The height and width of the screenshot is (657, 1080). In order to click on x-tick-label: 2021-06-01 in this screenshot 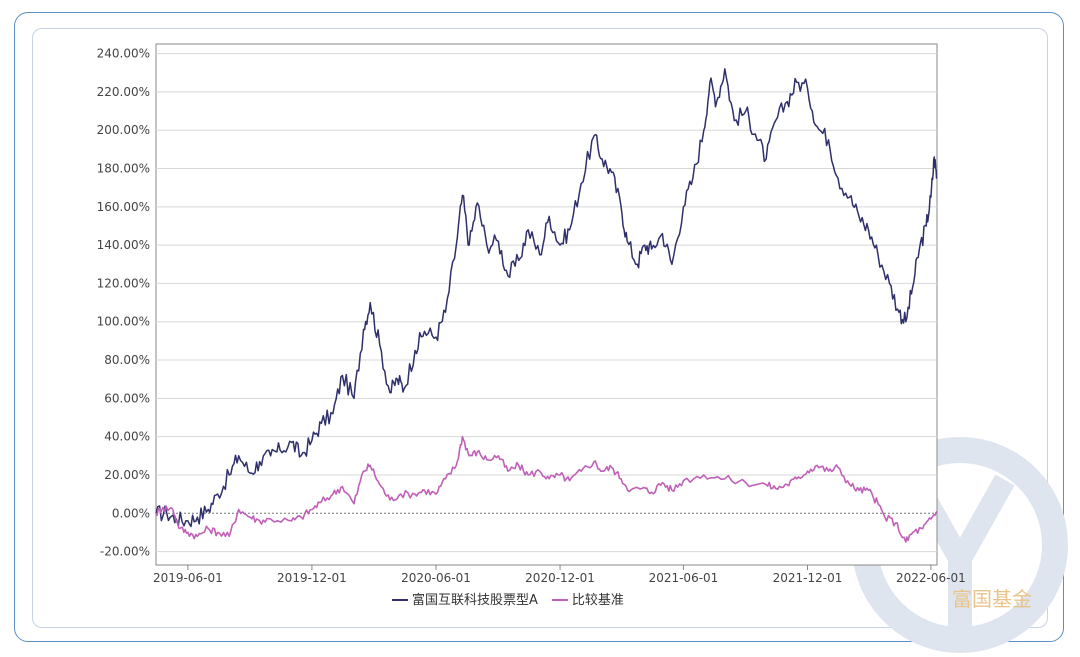, I will do `click(684, 578)`.